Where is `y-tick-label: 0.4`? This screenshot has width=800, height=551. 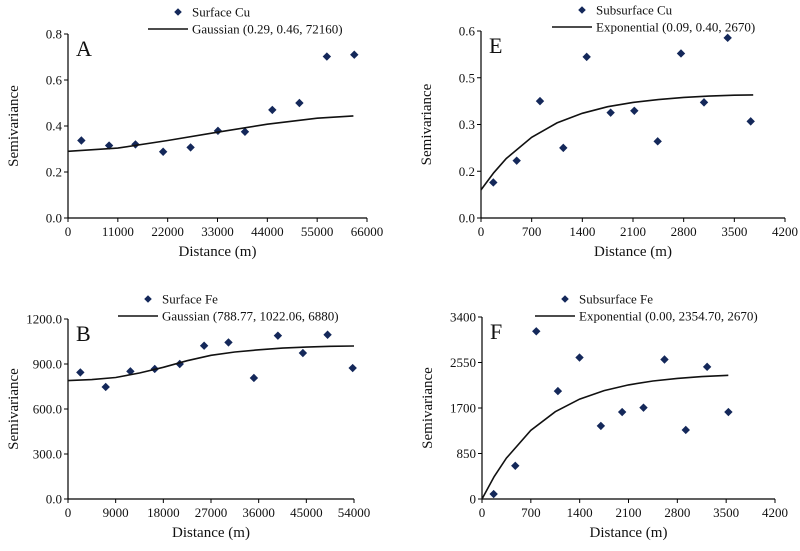 y-tick-label: 0.4 is located at coordinates (54, 126).